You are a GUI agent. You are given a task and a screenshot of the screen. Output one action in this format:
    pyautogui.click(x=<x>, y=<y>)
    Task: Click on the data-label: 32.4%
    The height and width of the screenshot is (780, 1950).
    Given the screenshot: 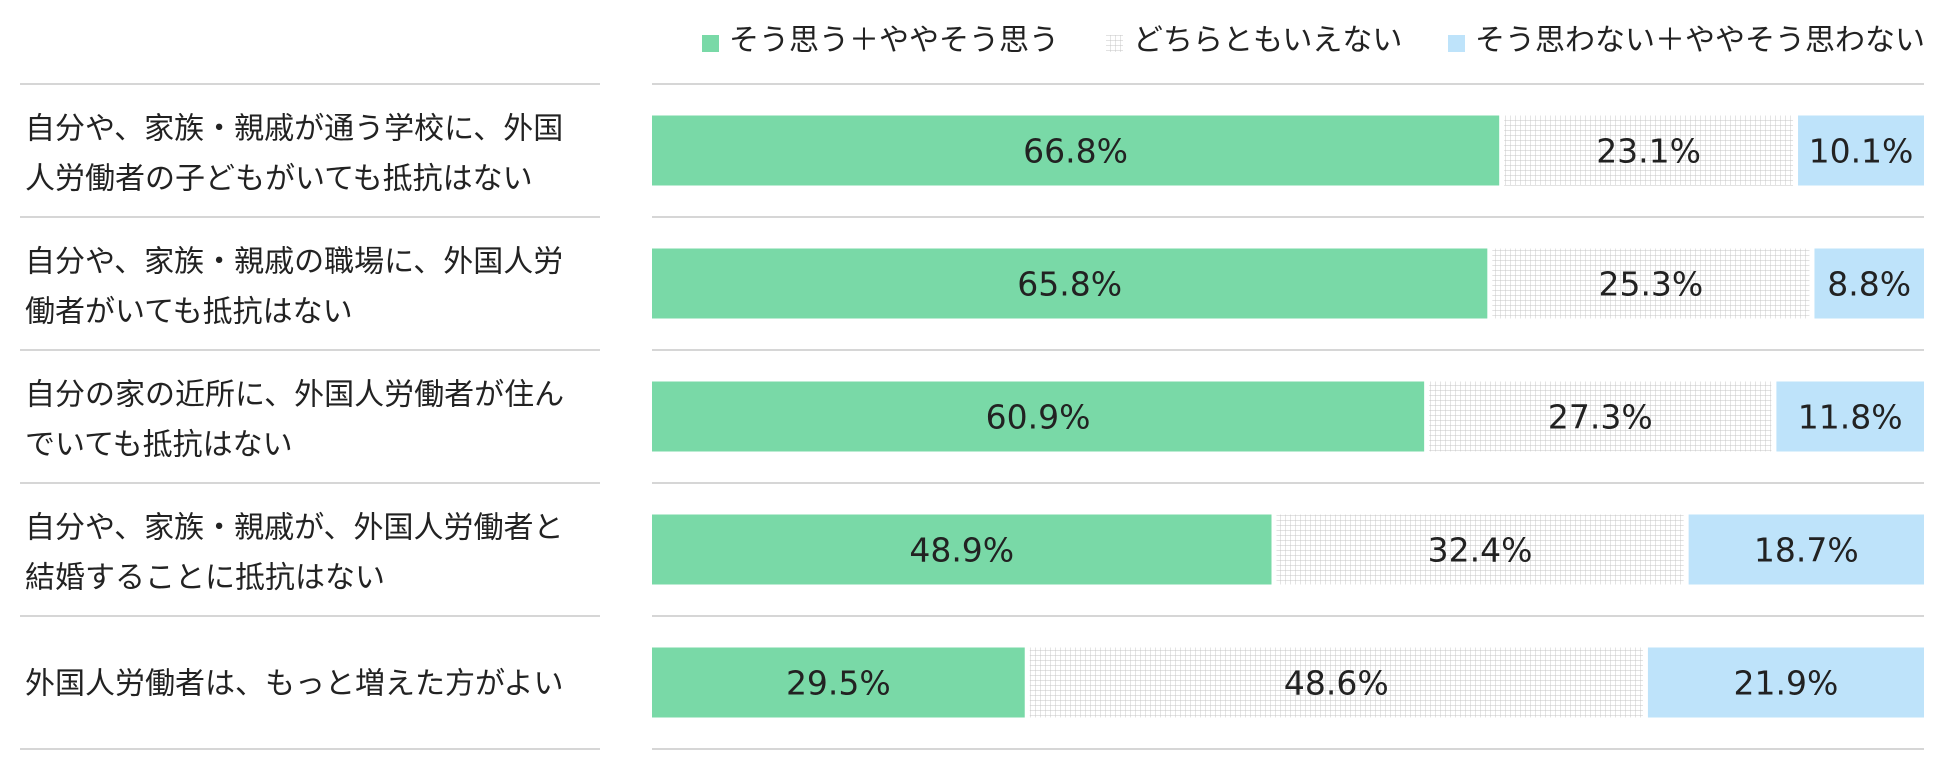 What is the action you would take?
    pyautogui.click(x=1480, y=550)
    